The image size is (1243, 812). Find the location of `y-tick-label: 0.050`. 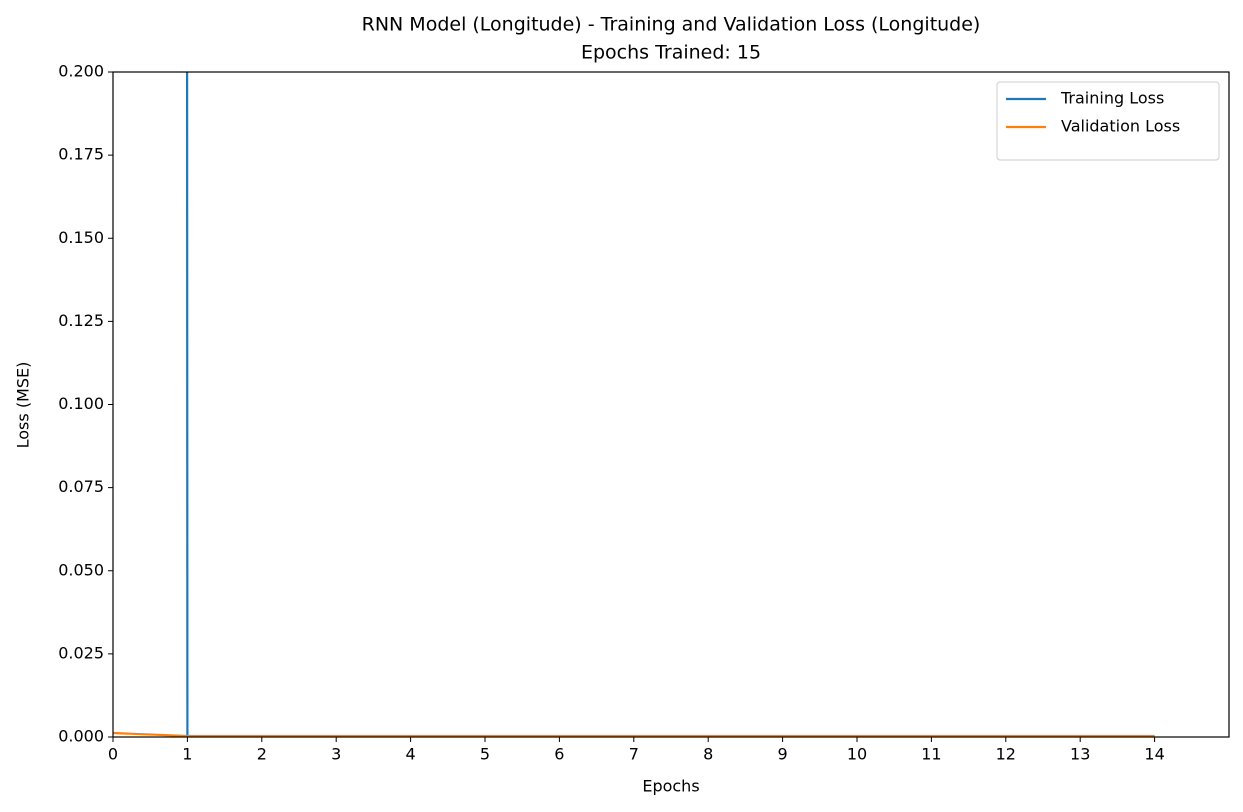

y-tick-label: 0.050 is located at coordinates (81, 569).